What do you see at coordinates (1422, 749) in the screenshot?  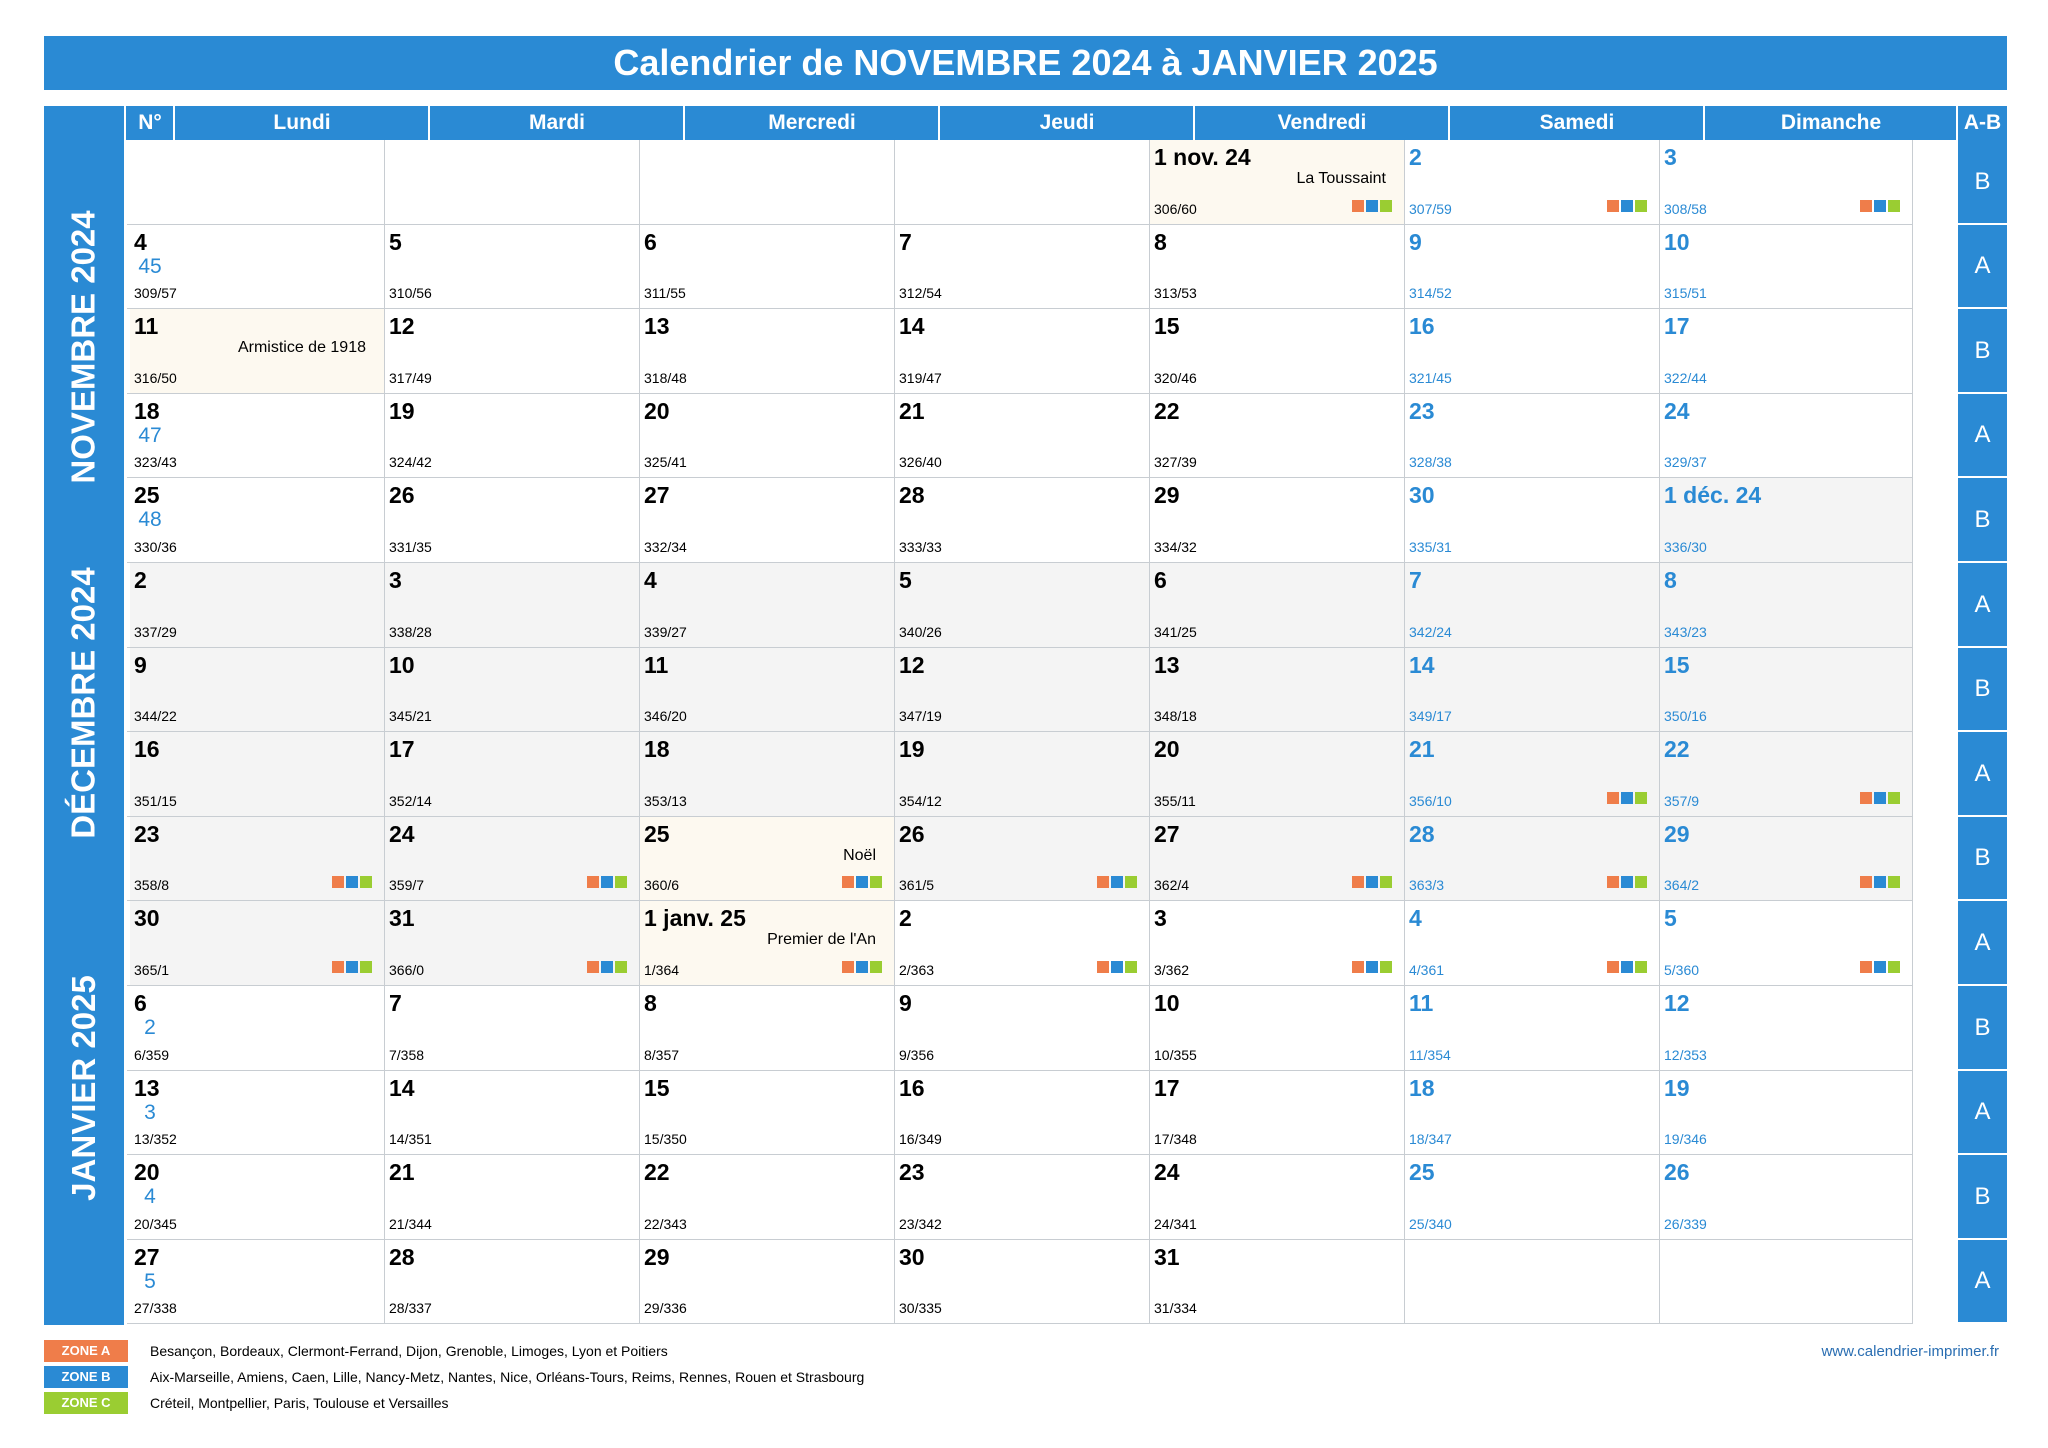 I see `day-number: 21` at bounding box center [1422, 749].